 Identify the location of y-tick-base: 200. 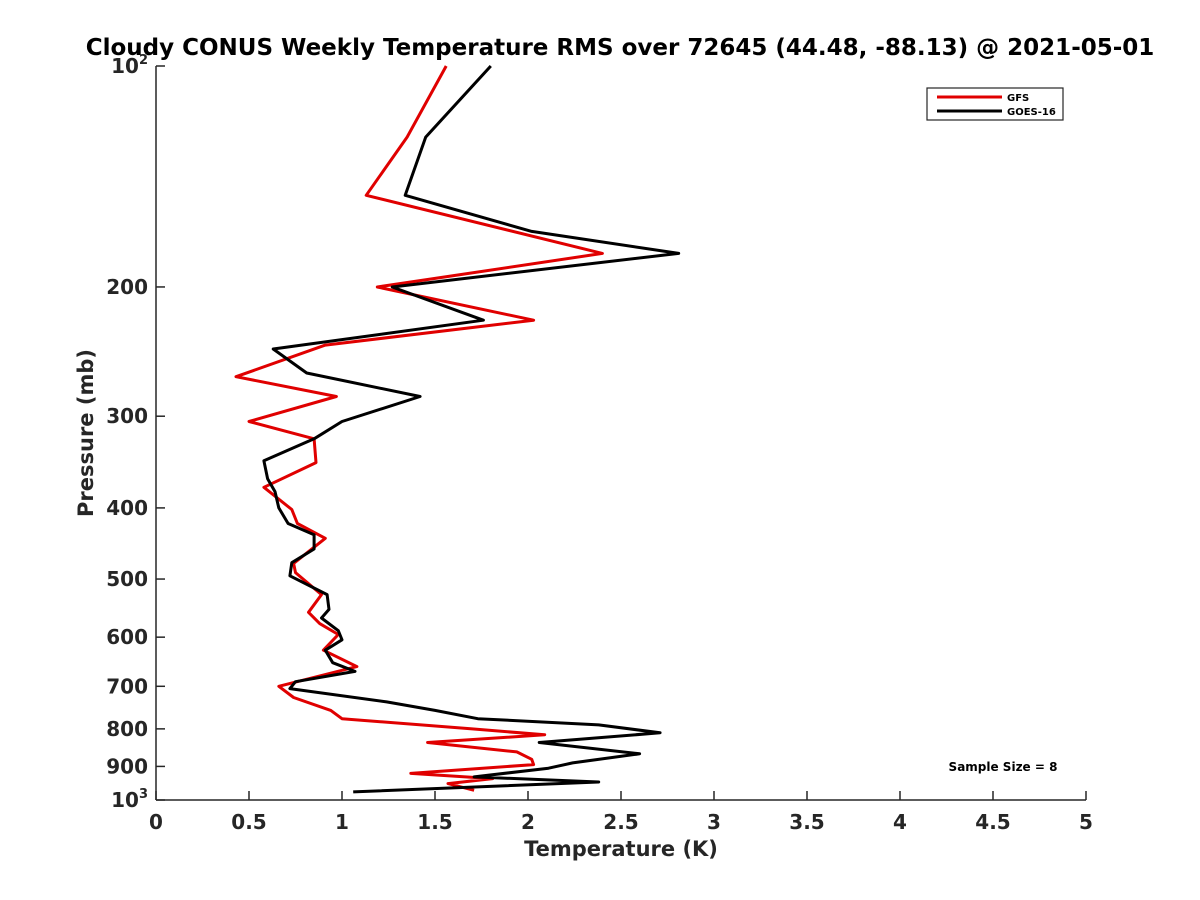
(127, 287).